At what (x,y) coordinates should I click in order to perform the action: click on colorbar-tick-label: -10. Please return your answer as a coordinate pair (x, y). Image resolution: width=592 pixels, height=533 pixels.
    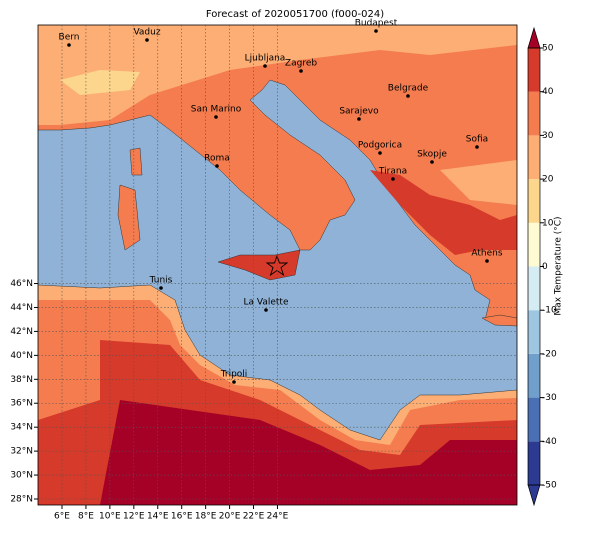
    Looking at the image, I should click on (549, 311).